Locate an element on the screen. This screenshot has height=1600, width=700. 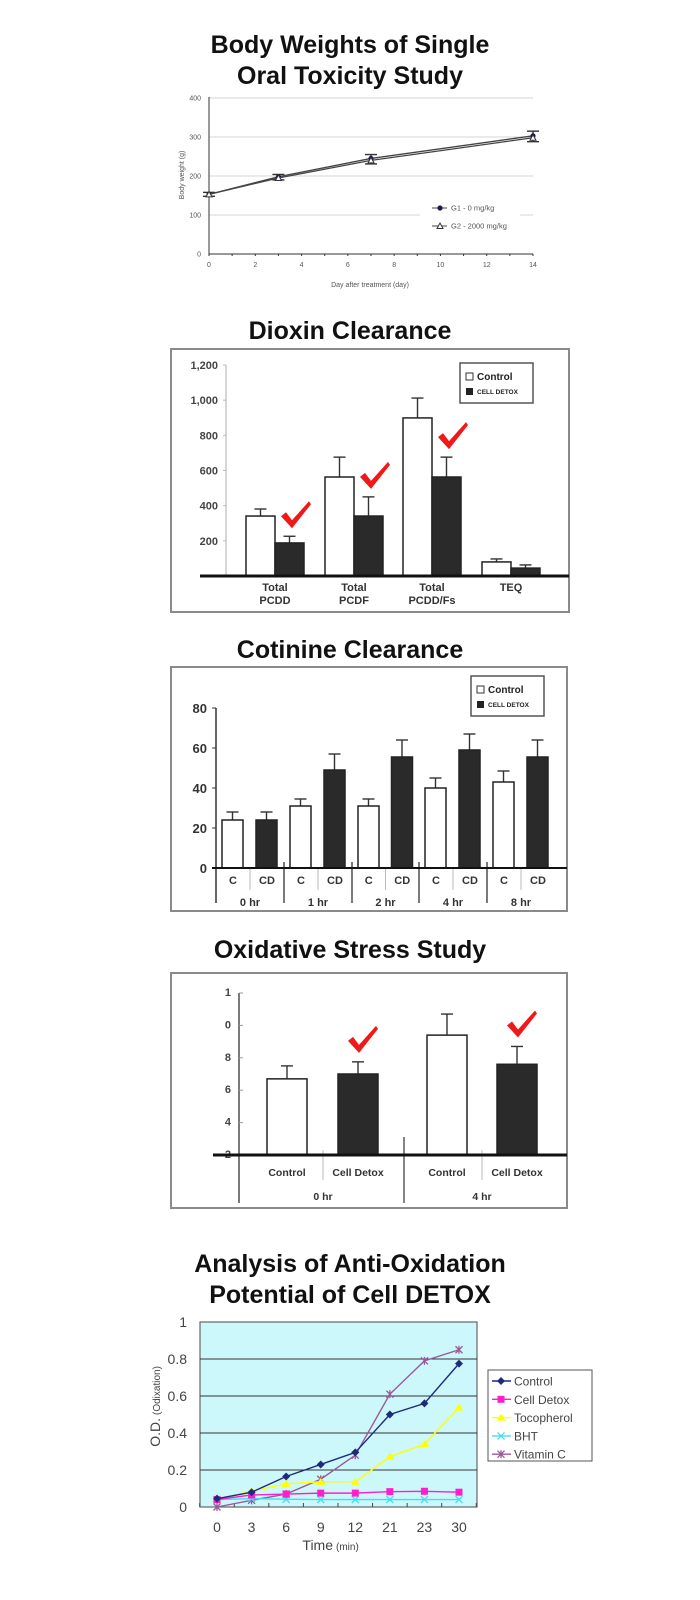
x-tick-label: 12 is located at coordinates (355, 1527).